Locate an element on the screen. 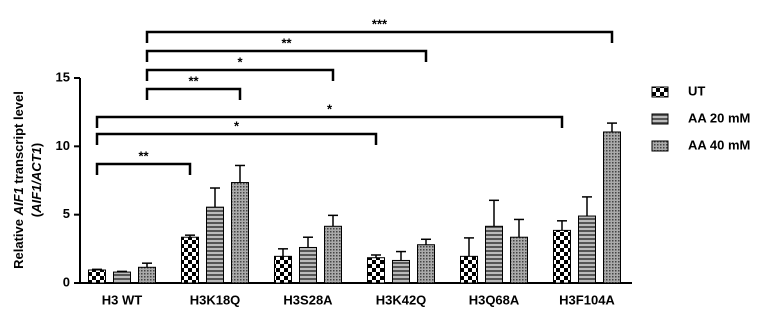 The height and width of the screenshot is (324, 772). x-tick-label: H3 WT is located at coordinates (122, 299).